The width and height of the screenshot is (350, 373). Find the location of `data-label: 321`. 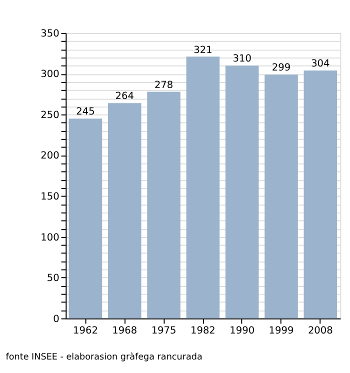

data-label: 321 is located at coordinates (203, 50).